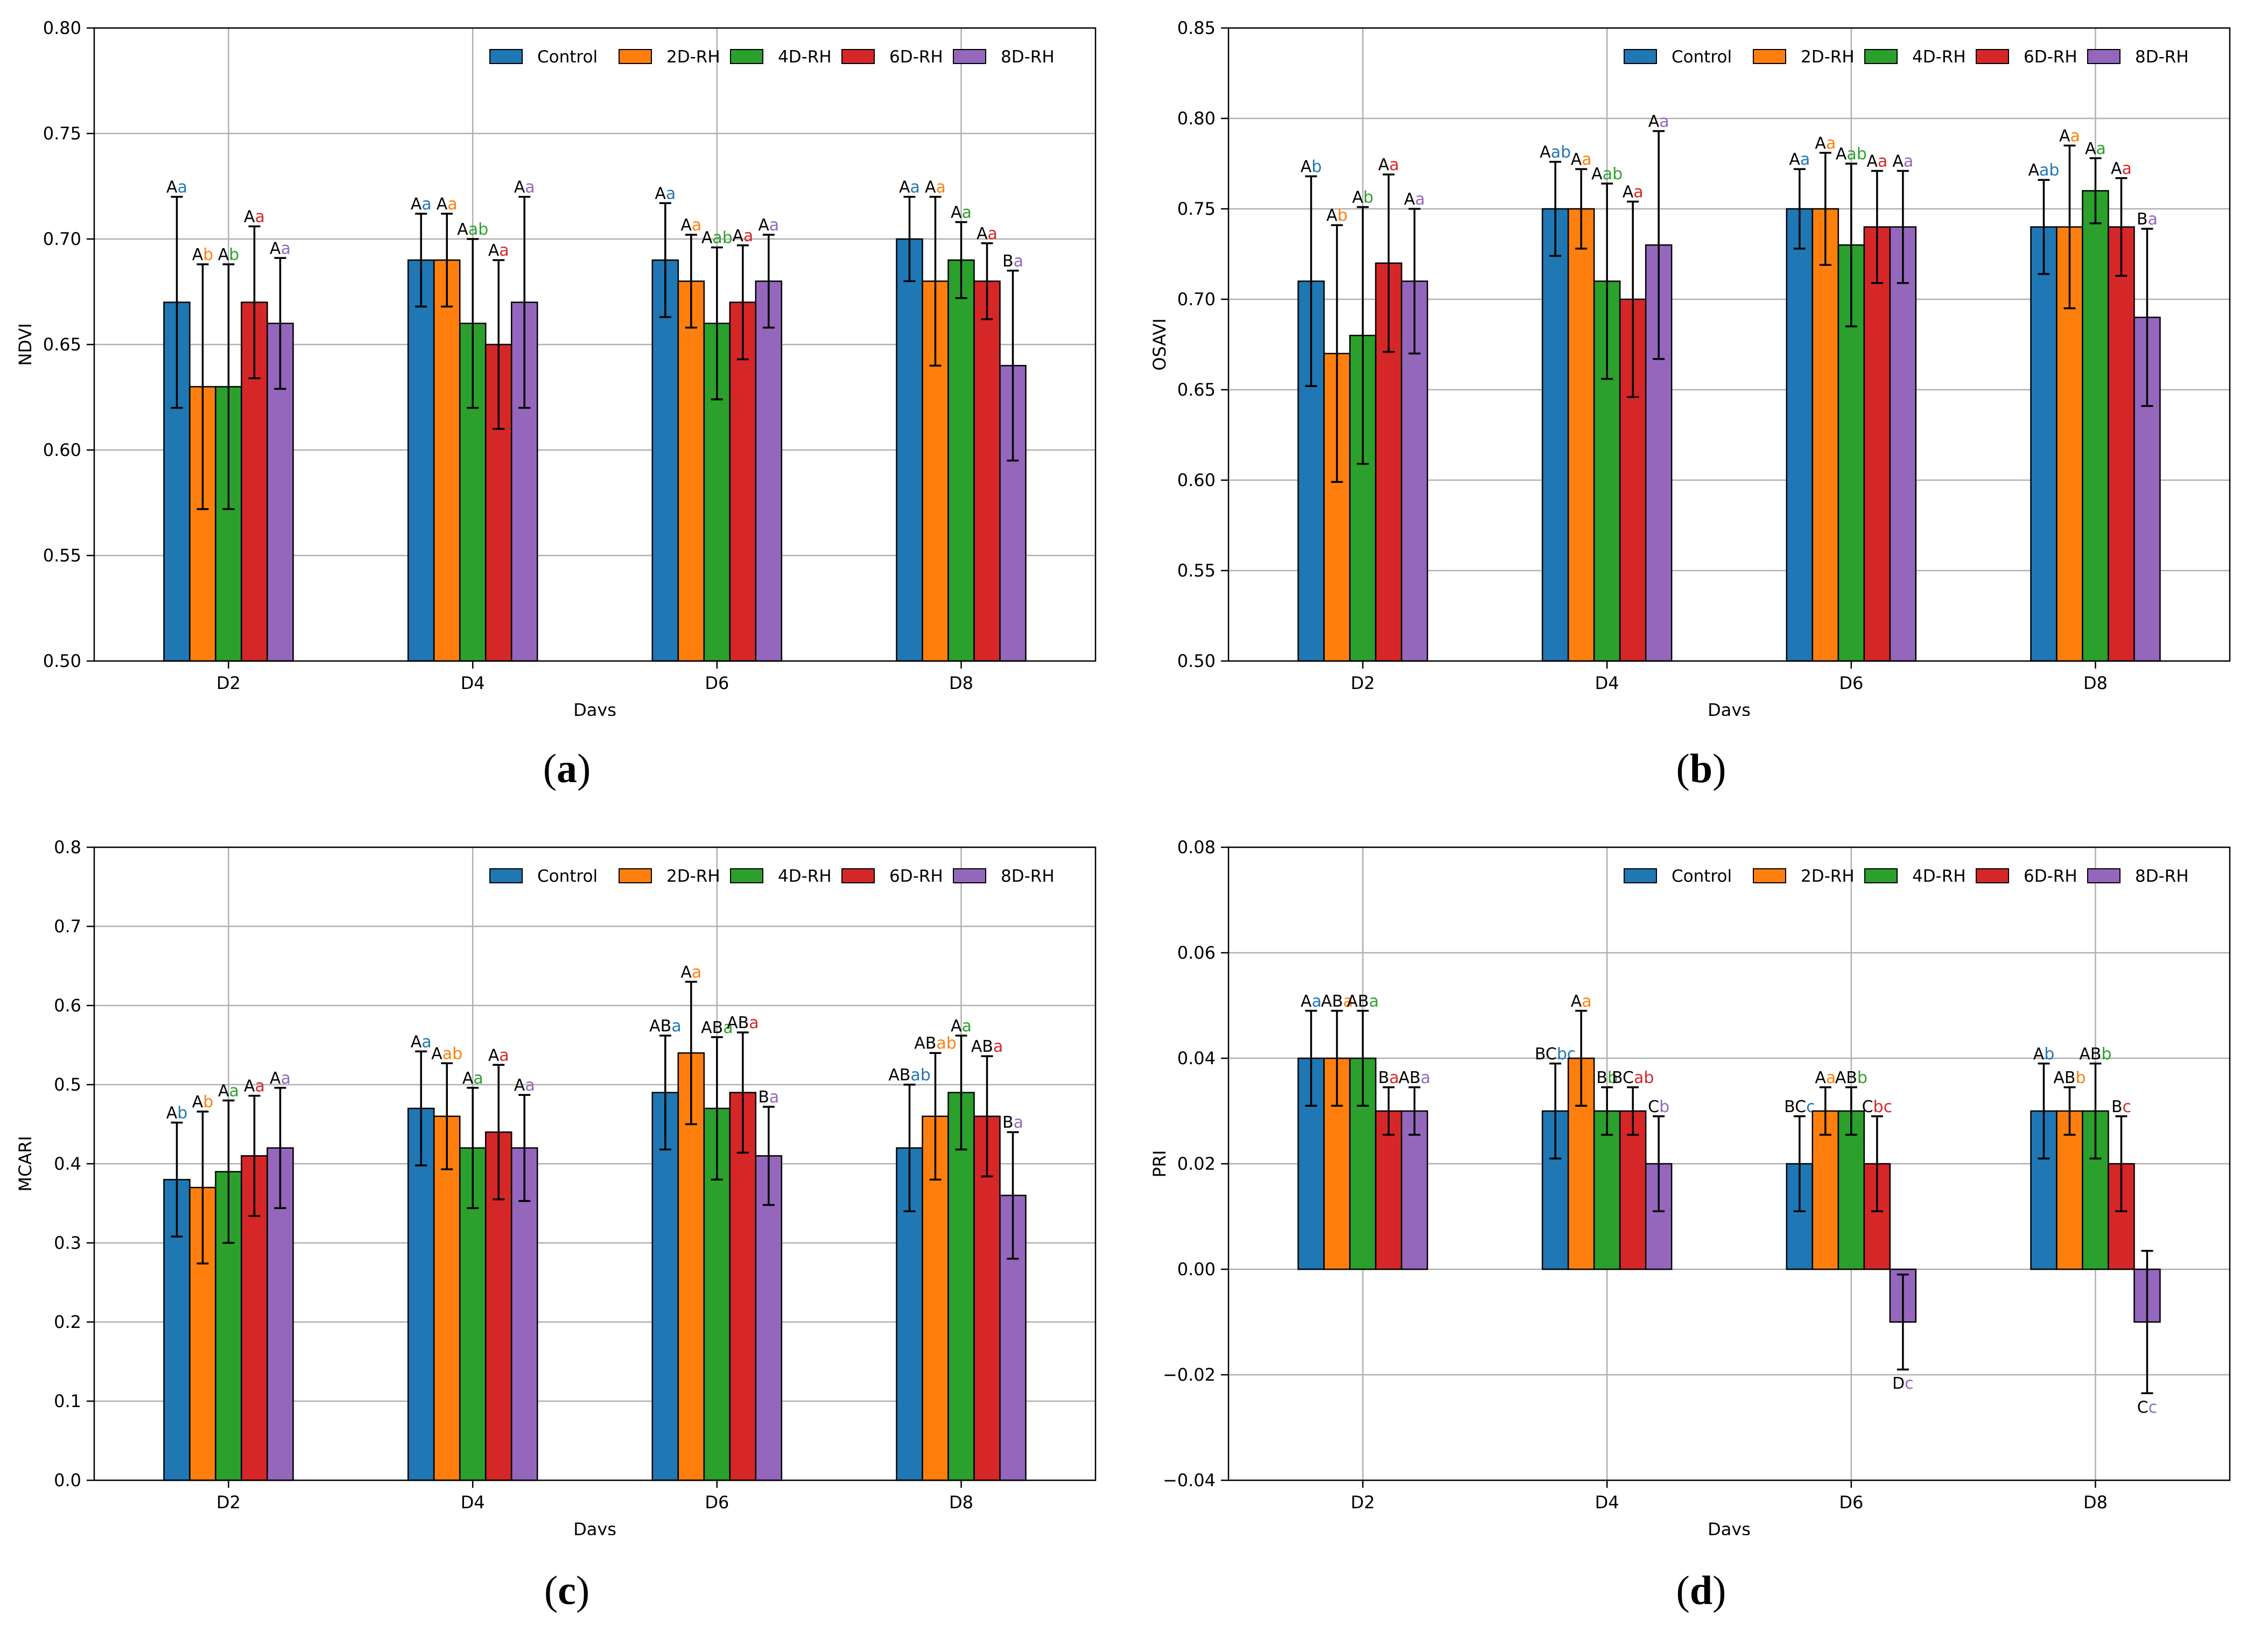 The height and width of the screenshot is (1638, 2268). I want to click on significance-label: BCab, so click(1633, 1077).